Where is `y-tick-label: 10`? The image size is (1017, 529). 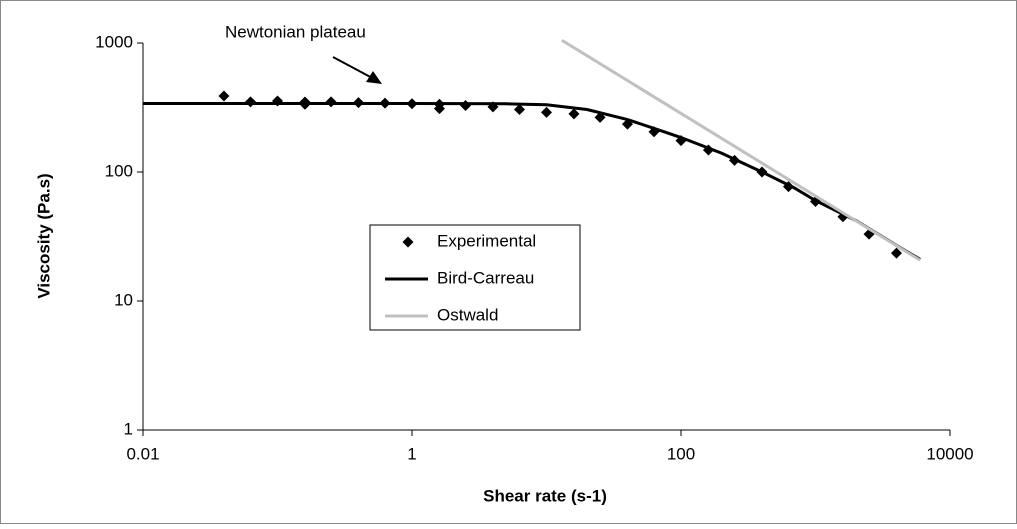 y-tick-label: 10 is located at coordinates (123, 299).